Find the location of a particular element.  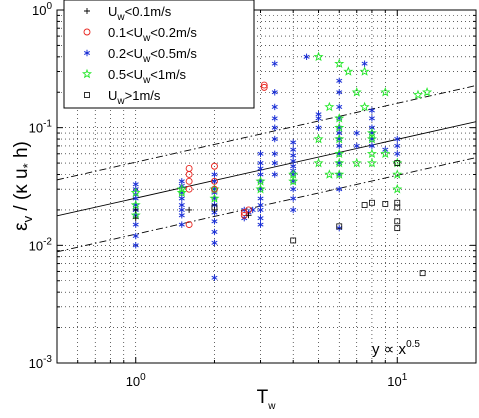

y-tick-label: 10⁻¹ is located at coordinates (41, 127).